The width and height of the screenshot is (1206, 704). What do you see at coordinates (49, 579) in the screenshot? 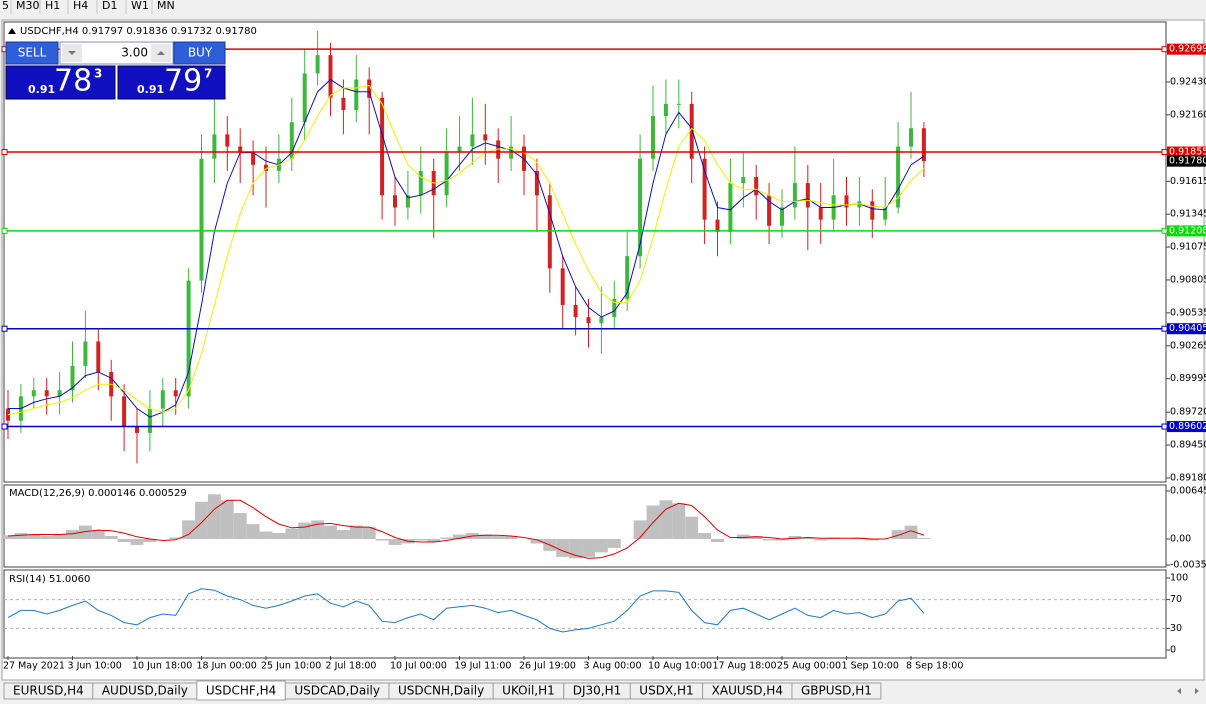
I see `rsi-header: RSI(14) 51.0060` at bounding box center [49, 579].